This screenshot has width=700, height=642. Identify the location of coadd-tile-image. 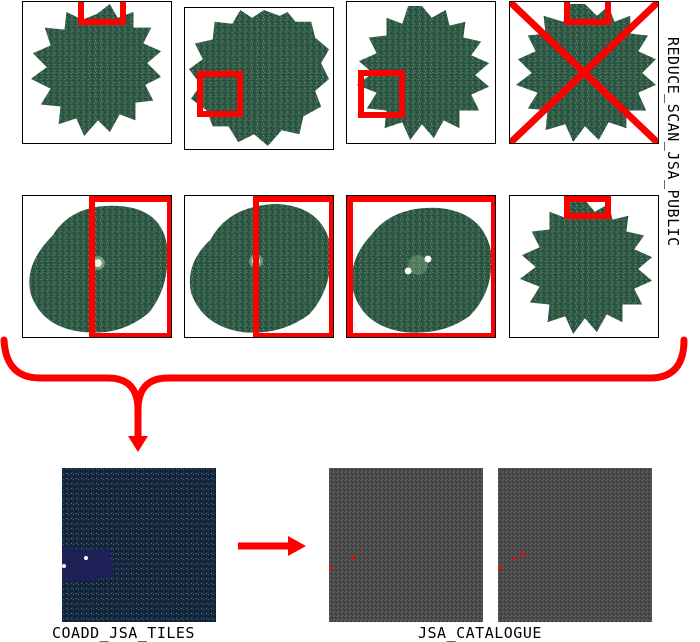
(139, 545).